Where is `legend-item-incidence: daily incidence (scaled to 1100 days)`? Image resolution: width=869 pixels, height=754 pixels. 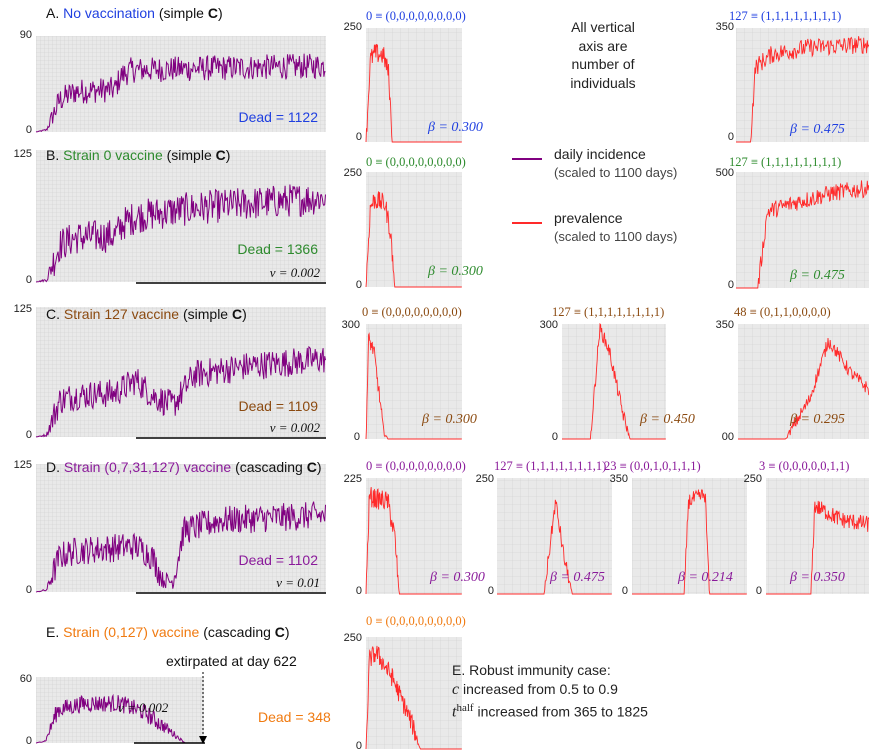
legend-item-incidence: daily incidence (scaled to 1100 days) is located at coordinates (612, 178).